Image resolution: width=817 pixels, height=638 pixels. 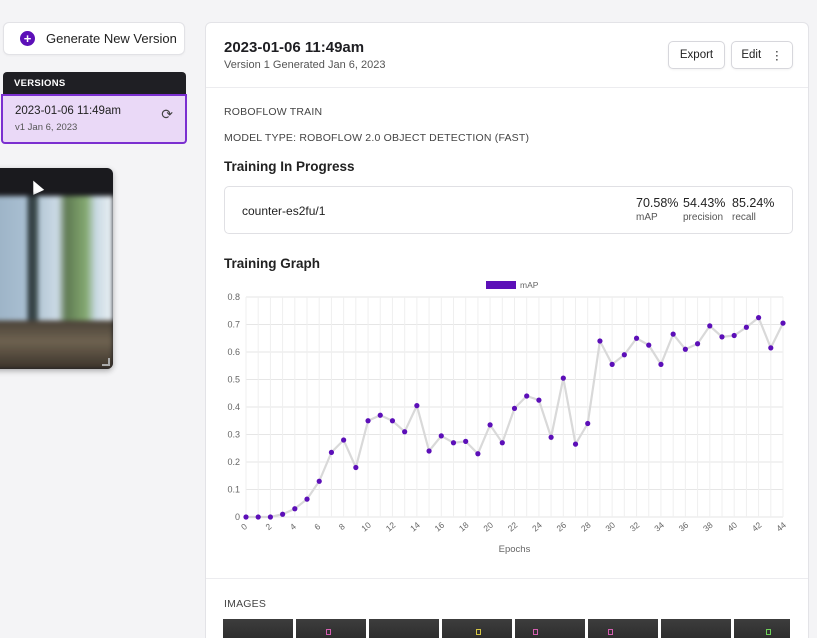 What do you see at coordinates (529, 285) in the screenshot?
I see `legend-label: mAP` at bounding box center [529, 285].